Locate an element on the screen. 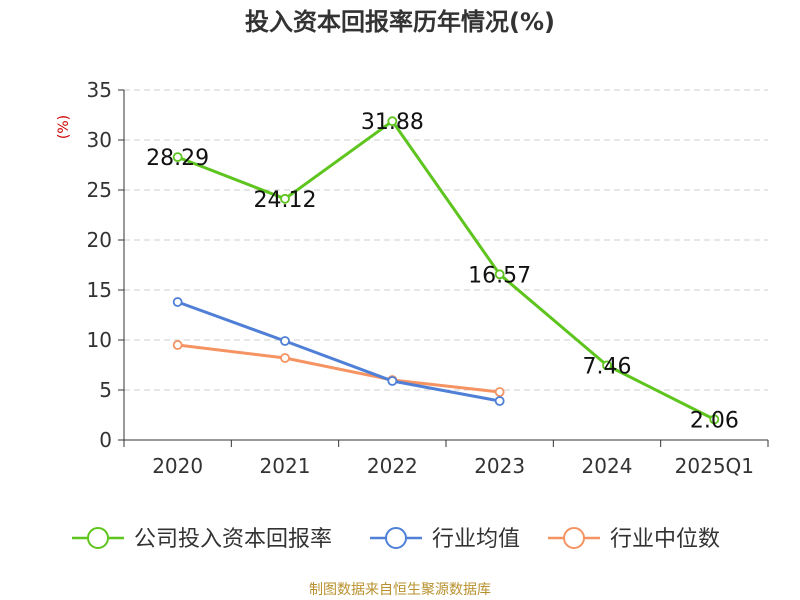 The width and height of the screenshot is (800, 600). legend: 公司投入资本回报率 行业均值 行业中位数 is located at coordinates (396, 539).